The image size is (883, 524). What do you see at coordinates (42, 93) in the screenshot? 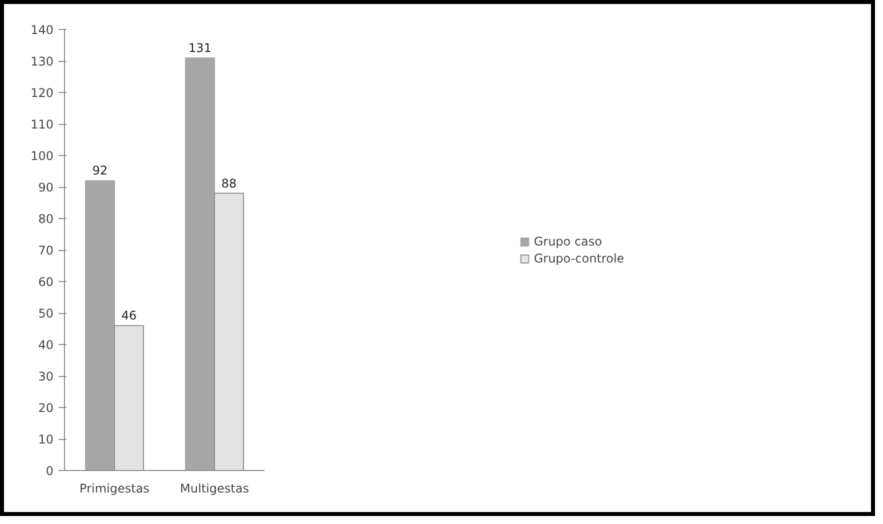
I see `y-tick-label: 120` at bounding box center [42, 93].